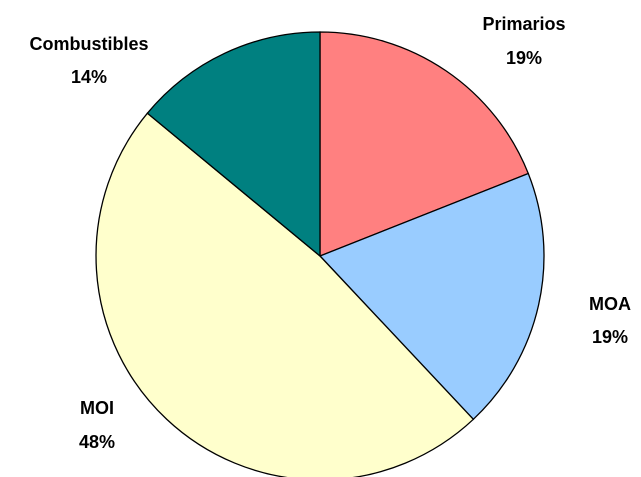 This screenshot has height=477, width=641. Describe the element at coordinates (97, 442) in the screenshot. I see `slice-percent-moi: 48%` at that location.